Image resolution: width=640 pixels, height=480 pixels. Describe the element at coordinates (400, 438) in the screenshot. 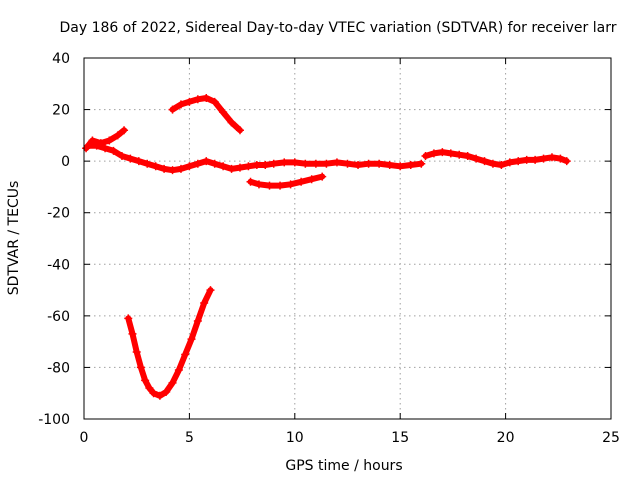

I see `x-tick-label: 15` at that location.